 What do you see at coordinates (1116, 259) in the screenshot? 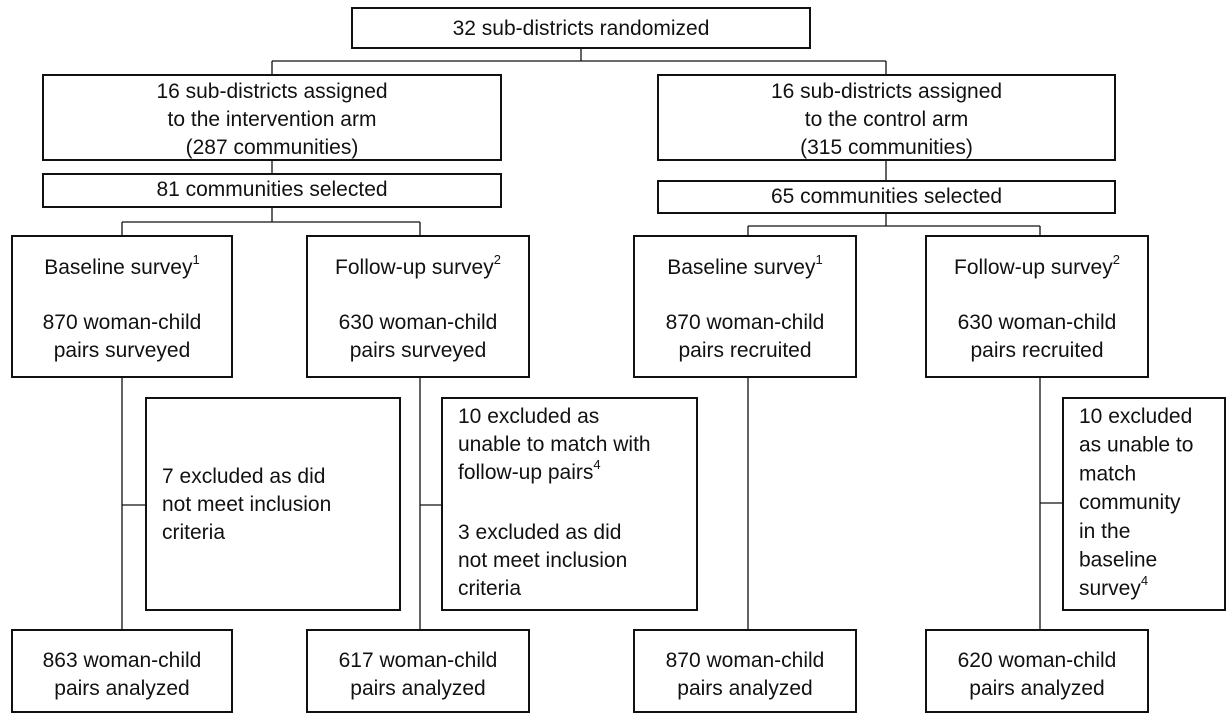
I see `superscript: 2` at bounding box center [1116, 259].